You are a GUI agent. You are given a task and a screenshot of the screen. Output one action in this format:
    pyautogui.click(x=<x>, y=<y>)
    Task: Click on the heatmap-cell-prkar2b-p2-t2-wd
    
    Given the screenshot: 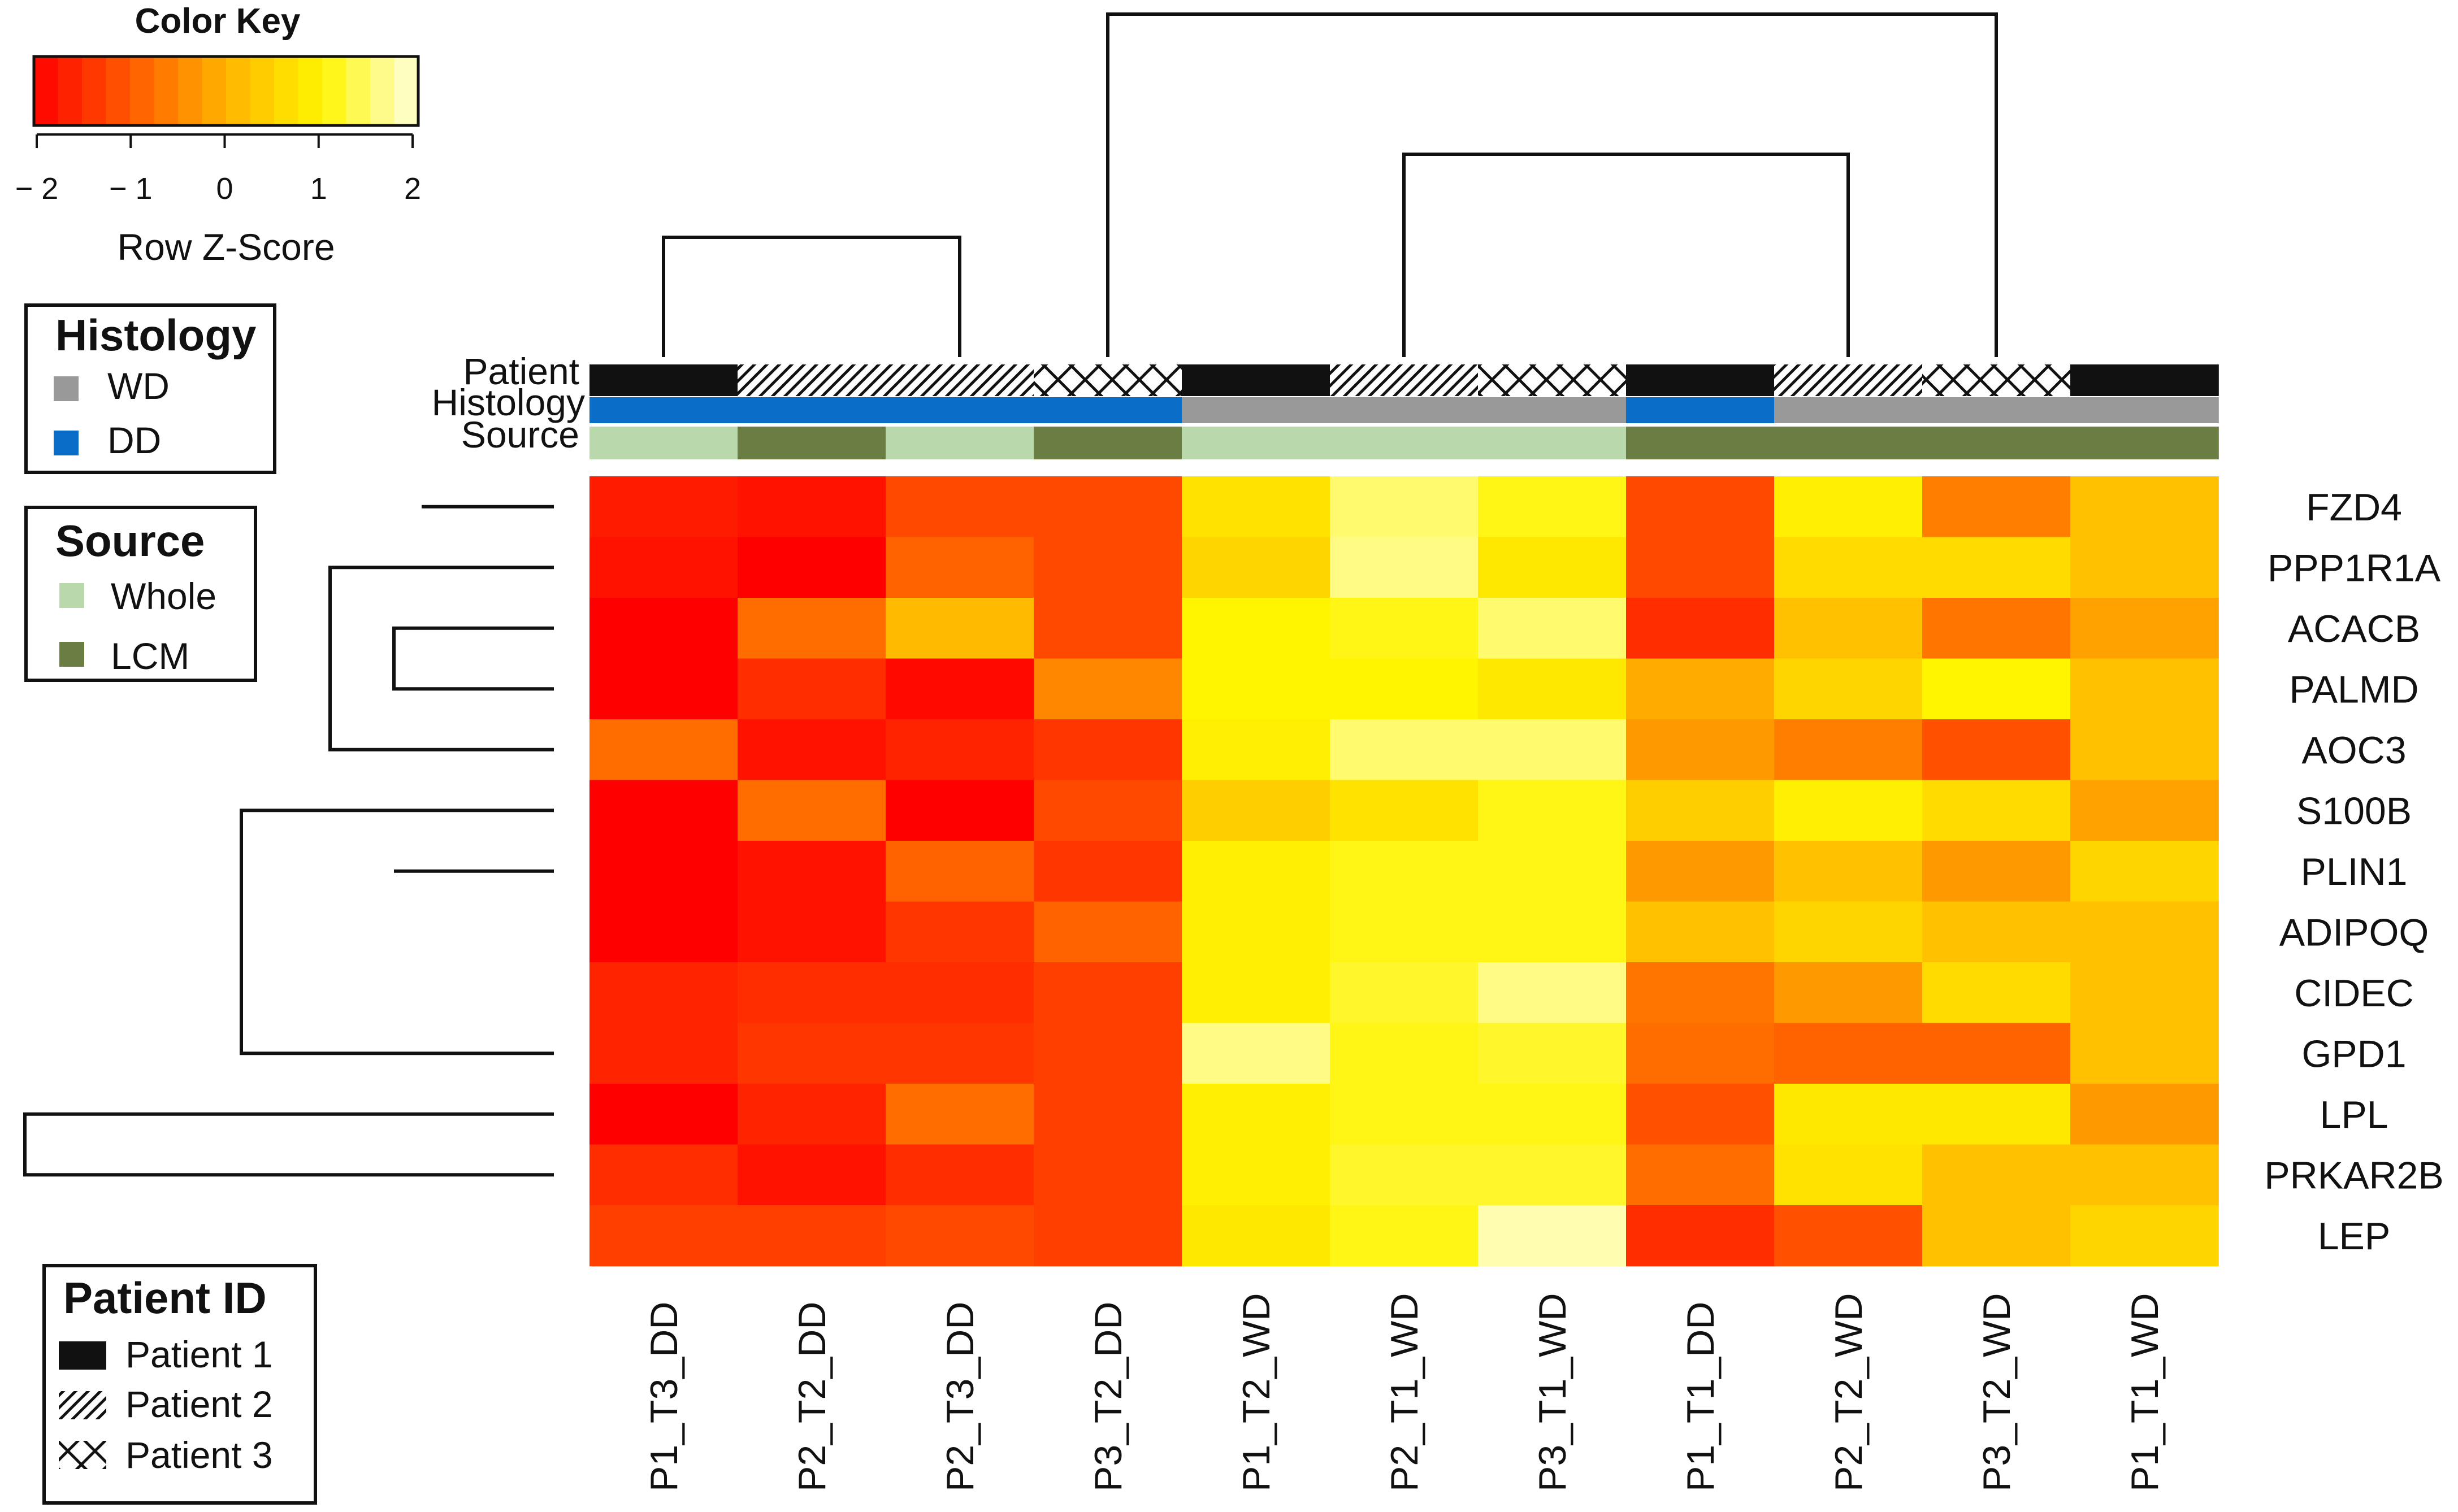 What is the action you would take?
    pyautogui.click(x=1849, y=1175)
    